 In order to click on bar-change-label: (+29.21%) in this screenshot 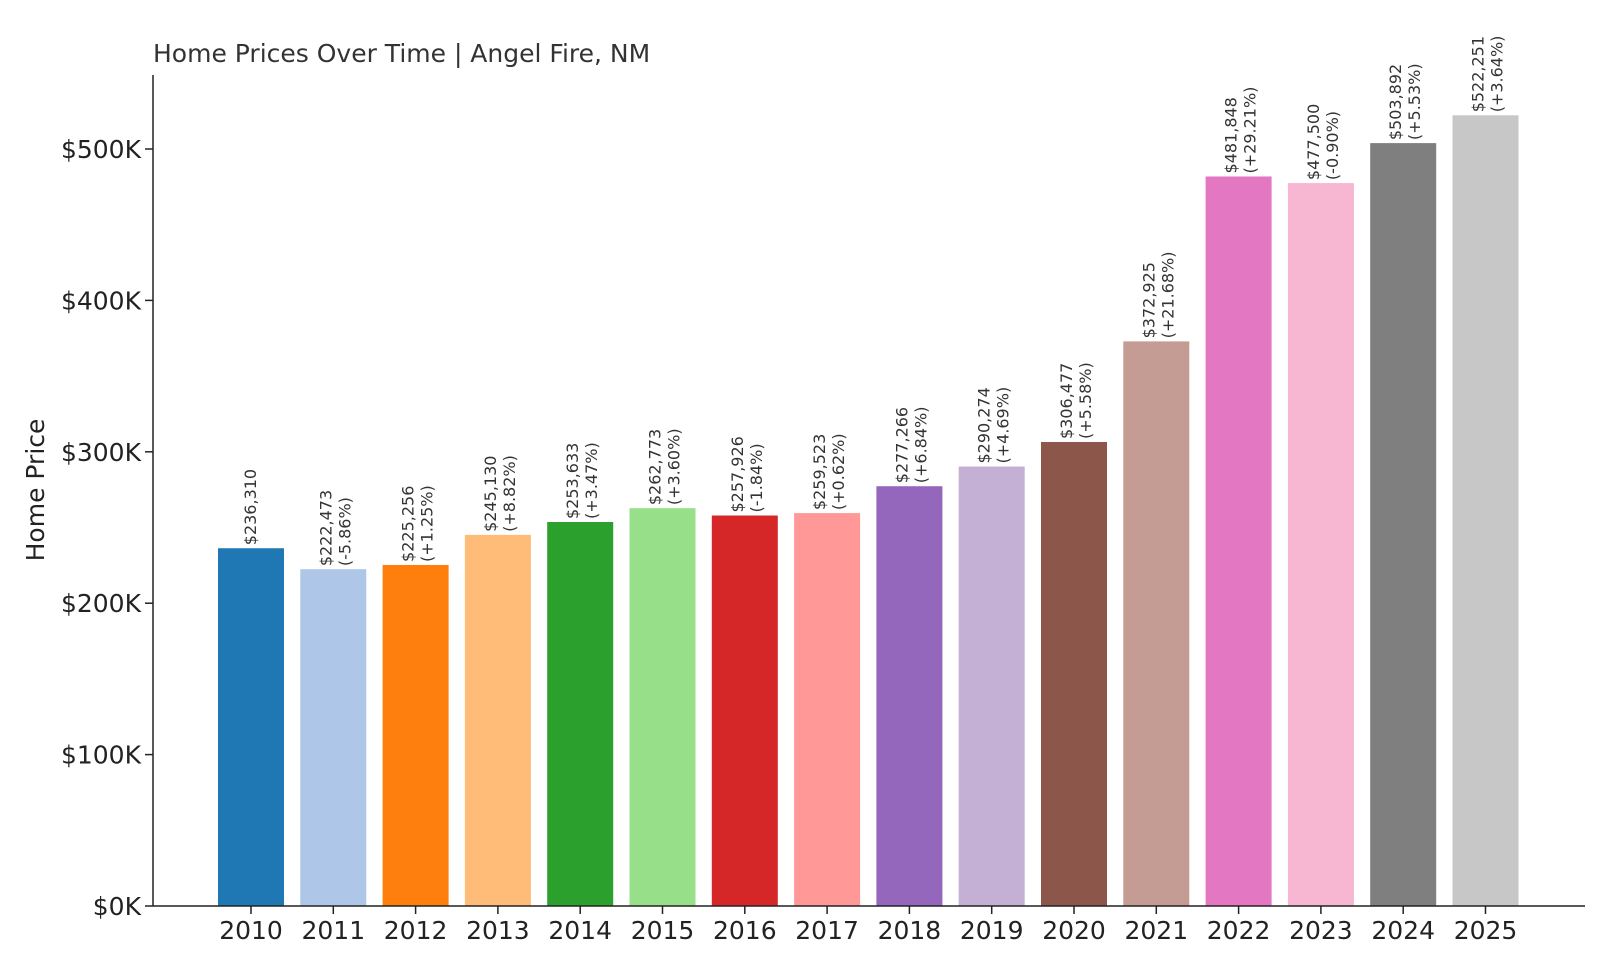, I will do `click(1250, 130)`.